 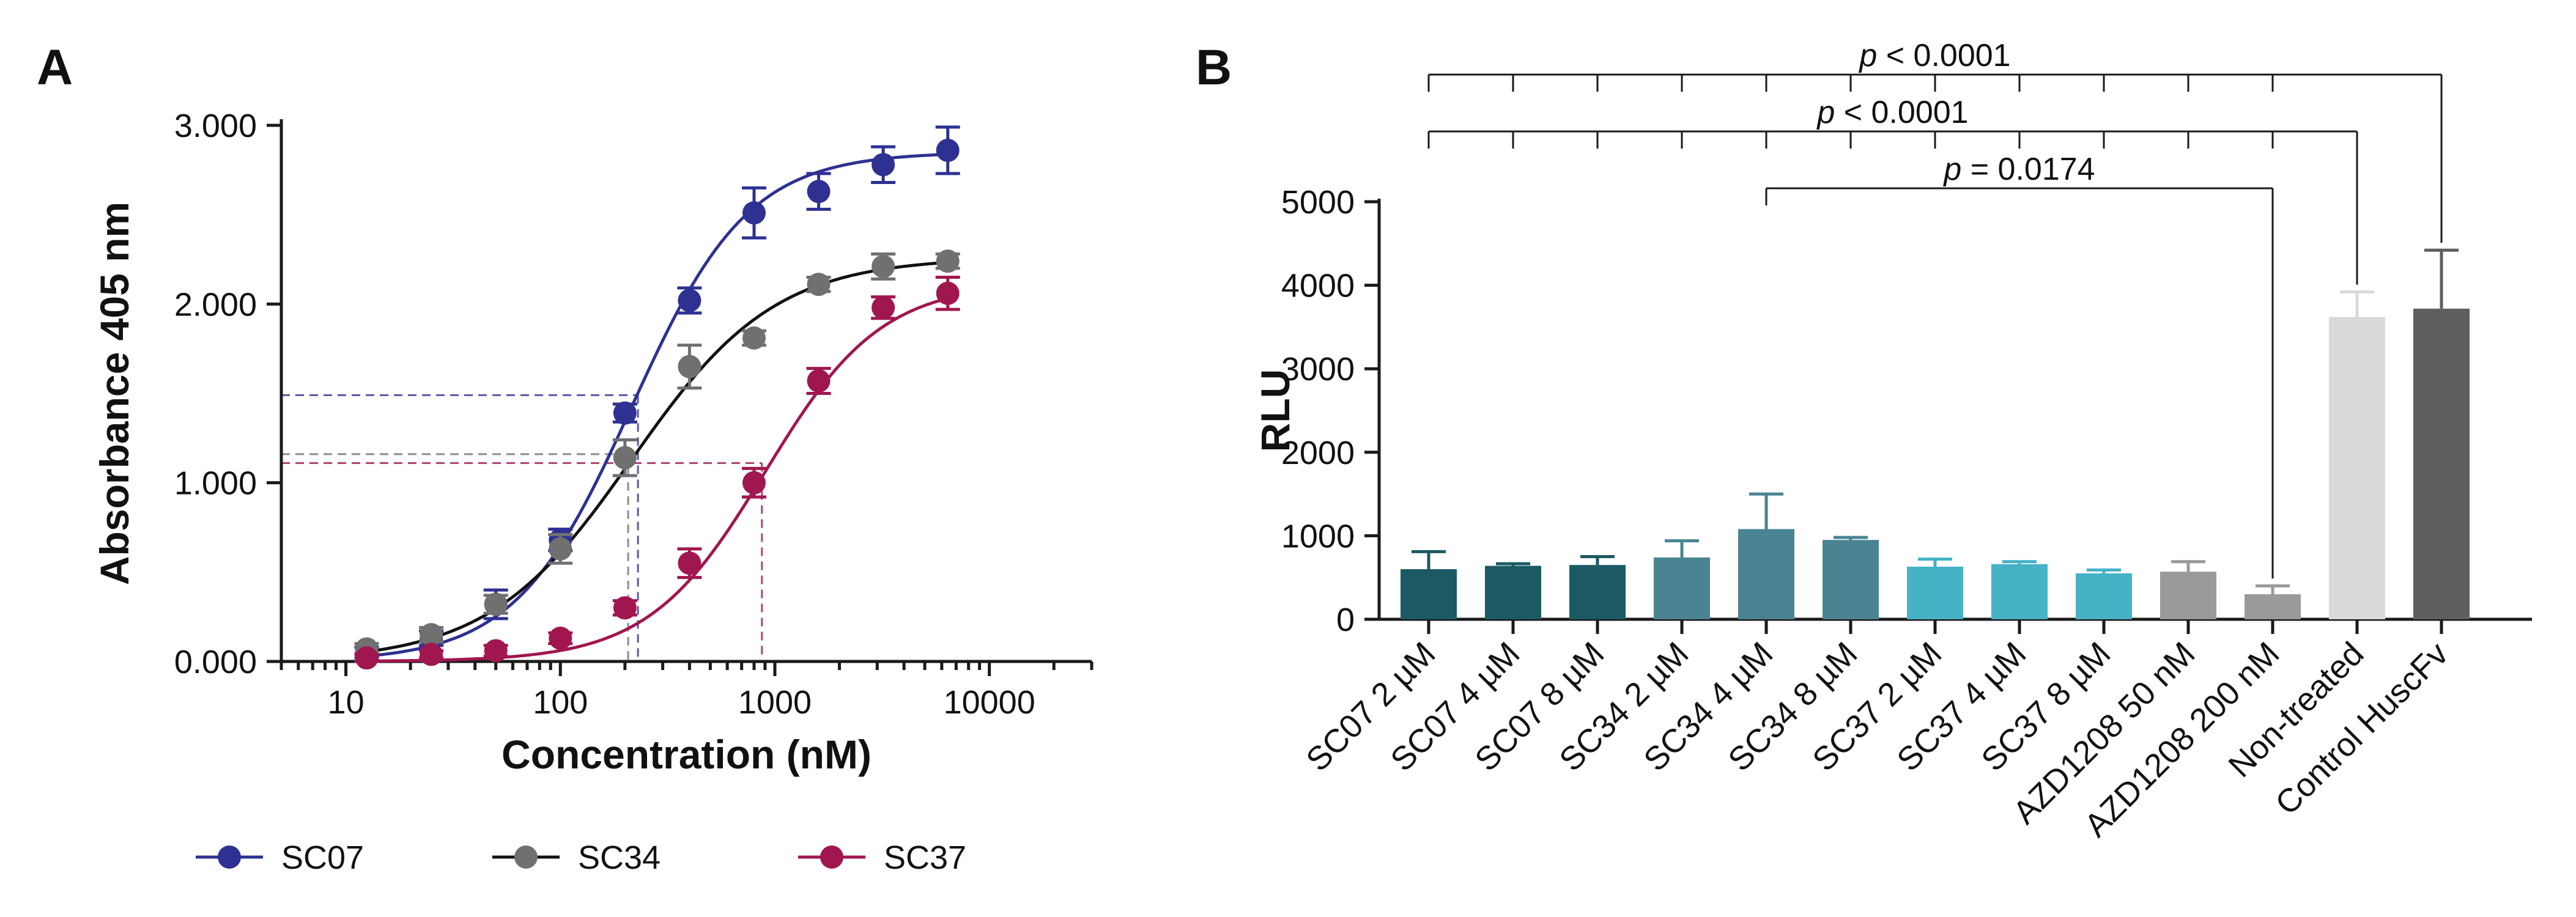 I want to click on y-tick-label: 1000, so click(x=1318, y=536).